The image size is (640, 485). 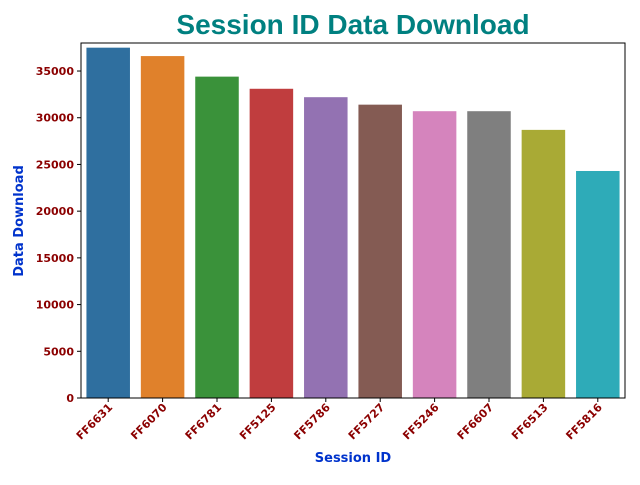 What do you see at coordinates (94, 421) in the screenshot?
I see `x-tick-label: FF6631` at bounding box center [94, 421].